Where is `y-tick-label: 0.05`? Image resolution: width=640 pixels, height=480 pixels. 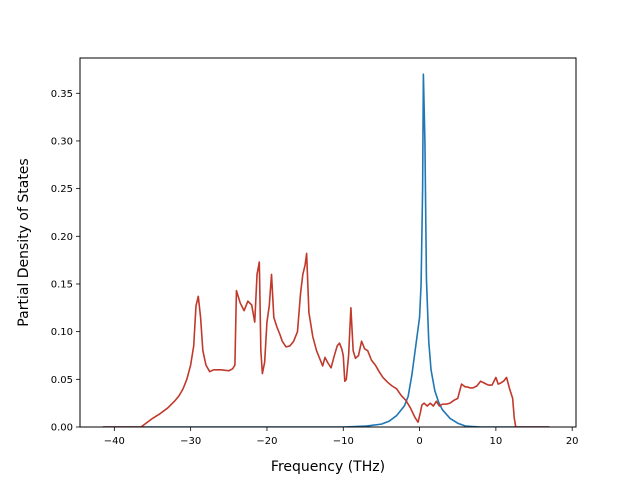
y-tick-label: 0.05 is located at coordinates (62, 380).